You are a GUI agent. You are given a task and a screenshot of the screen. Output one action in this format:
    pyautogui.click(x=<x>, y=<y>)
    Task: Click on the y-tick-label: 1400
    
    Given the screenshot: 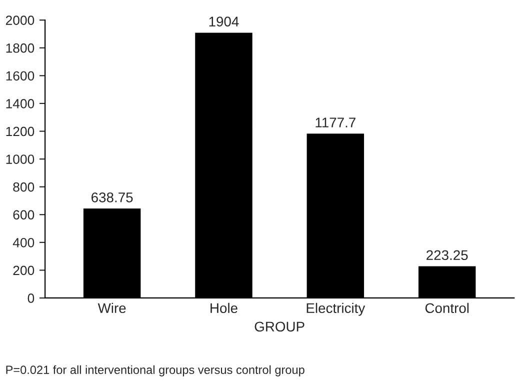 What is the action you would take?
    pyautogui.click(x=20, y=103)
    